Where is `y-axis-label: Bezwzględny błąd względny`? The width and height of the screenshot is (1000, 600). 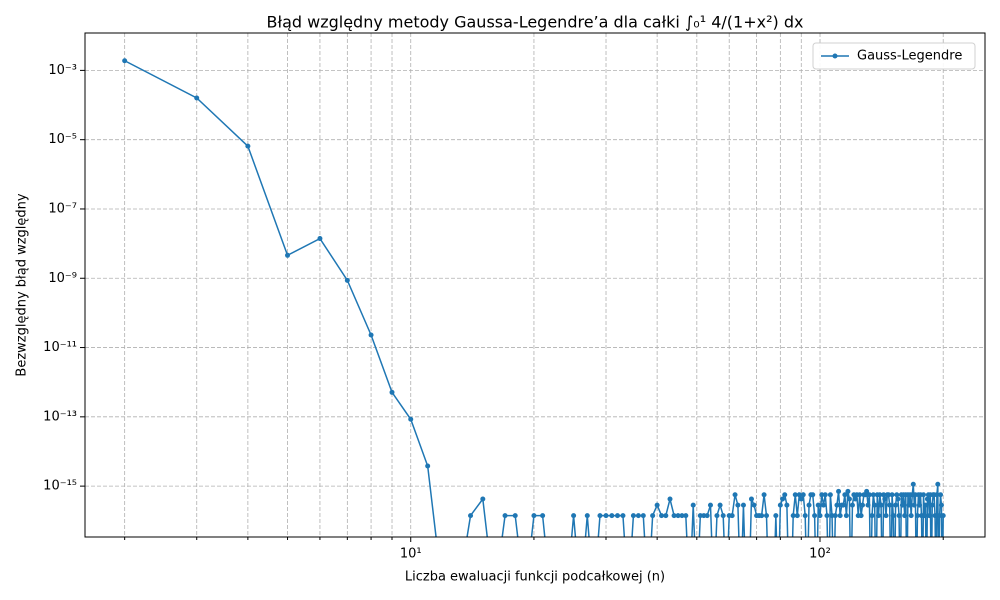 y-axis-label: Bezwzględny błąd względny is located at coordinates (22, 284).